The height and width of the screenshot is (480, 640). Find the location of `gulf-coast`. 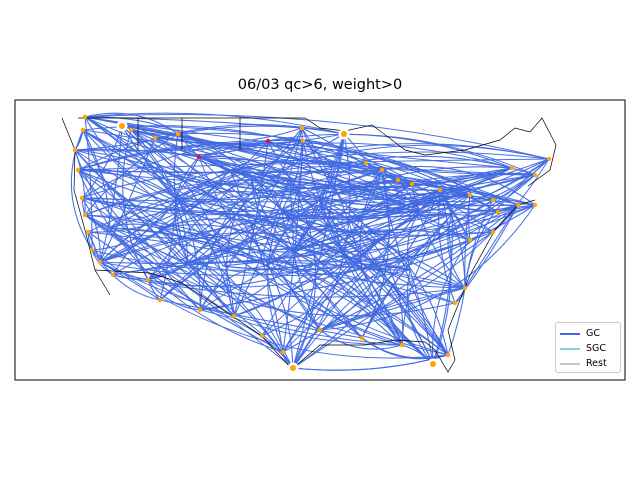

gulf-coast is located at coordinates (413, 286).